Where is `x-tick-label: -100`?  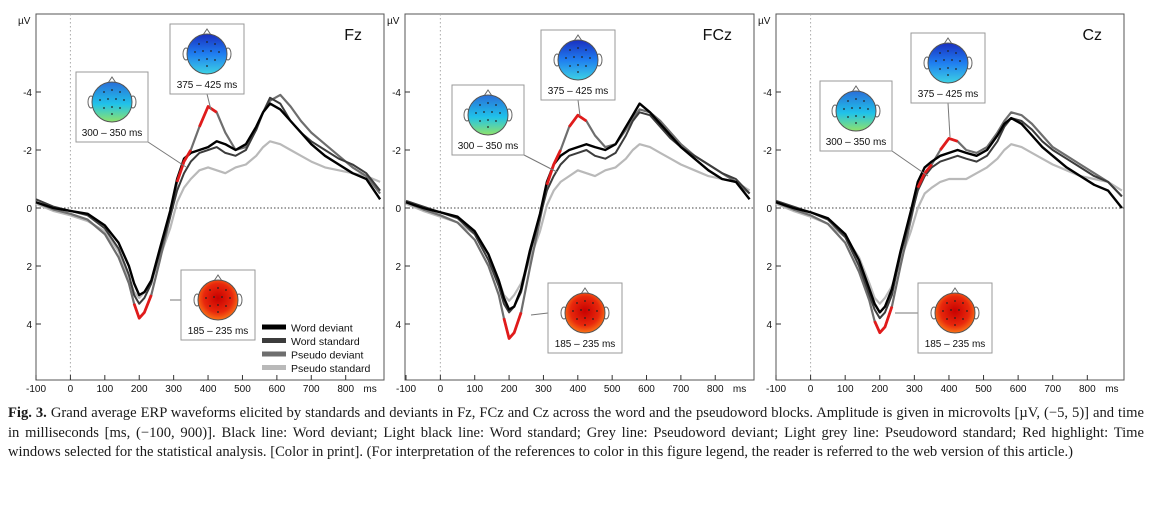
x-tick-label: -100 is located at coordinates (36, 389).